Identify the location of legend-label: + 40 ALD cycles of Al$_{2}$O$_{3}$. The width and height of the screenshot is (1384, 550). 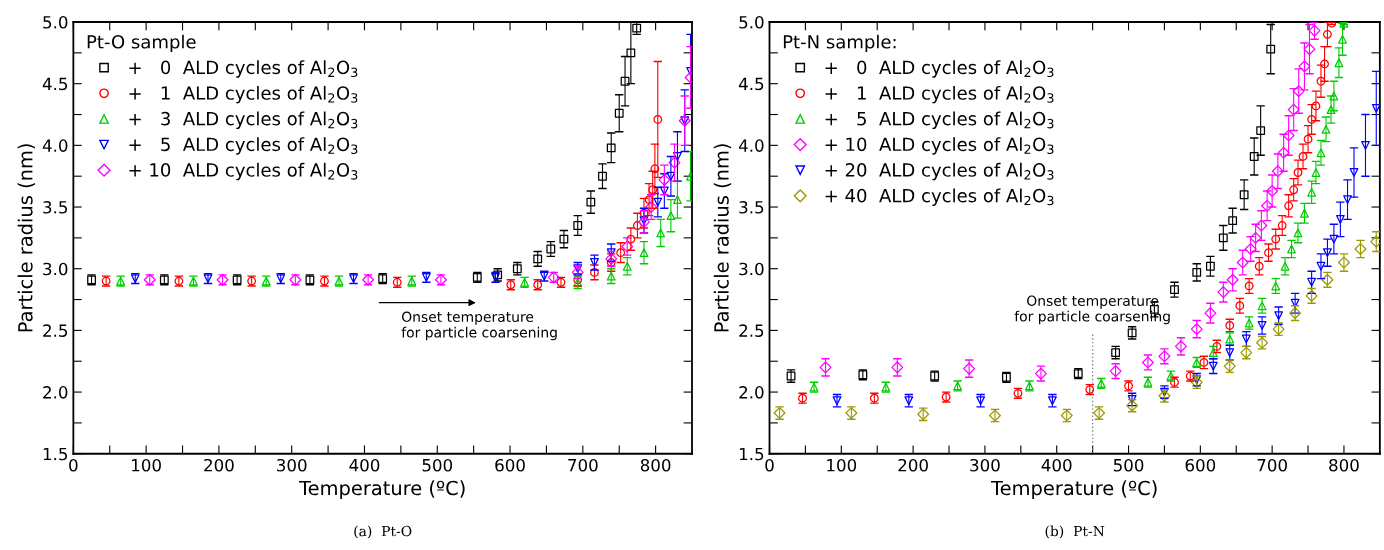
(939, 197).